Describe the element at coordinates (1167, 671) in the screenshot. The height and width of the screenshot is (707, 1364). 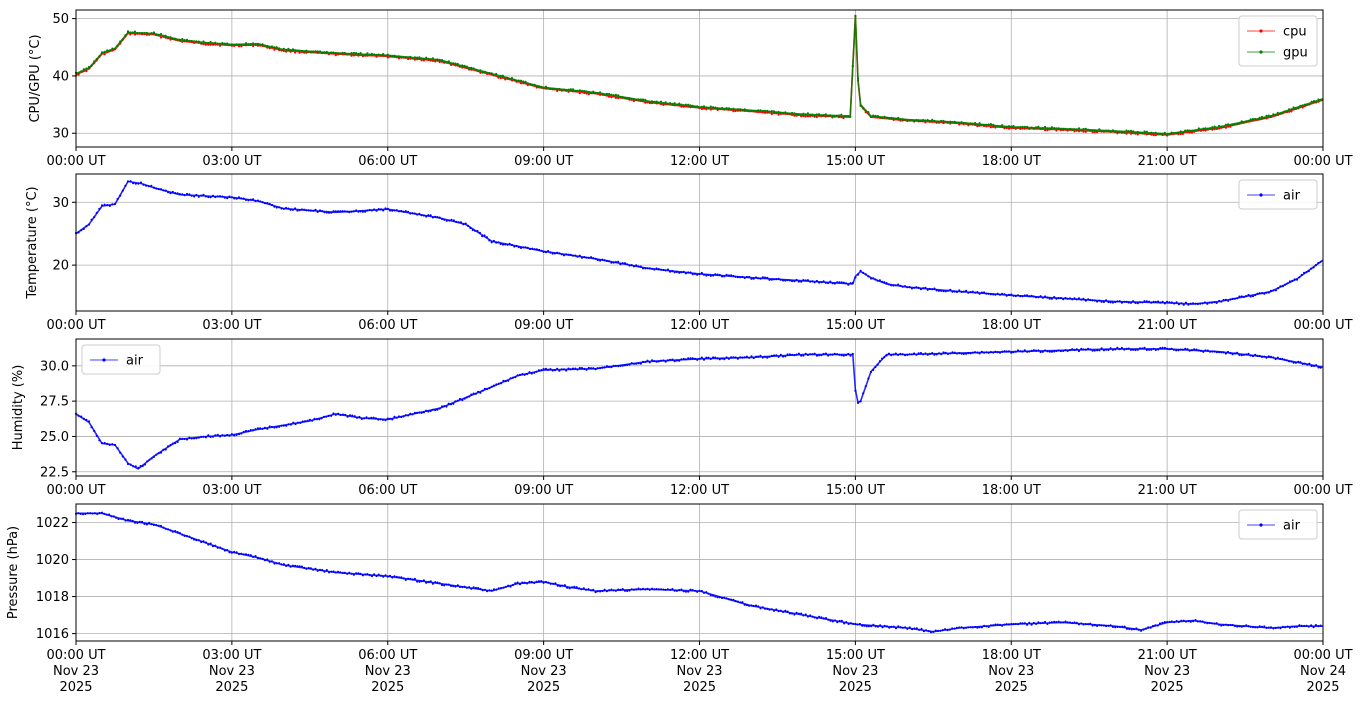
I see `x-date-label: Nov 23` at that location.